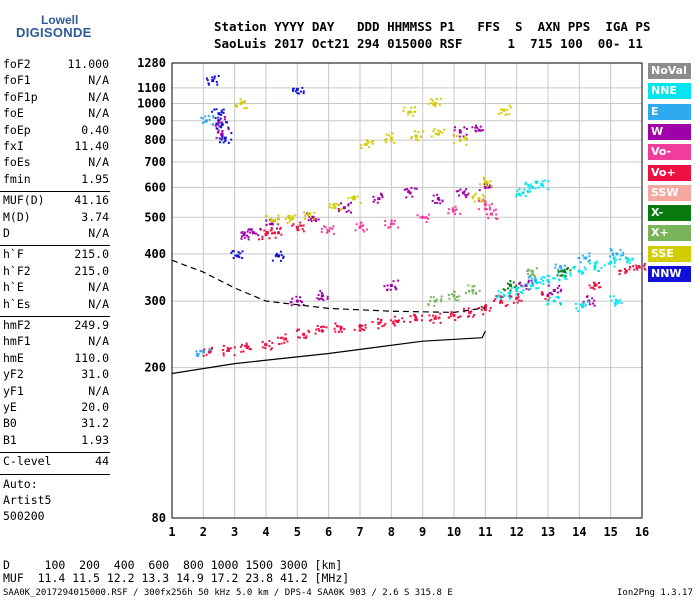  Describe the element at coordinates (95, 439) in the screenshot. I see `param-value: 1.93` at that location.